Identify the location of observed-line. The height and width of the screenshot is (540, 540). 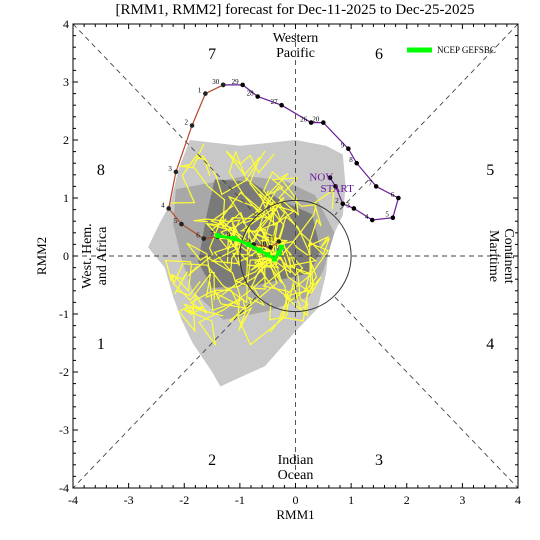
(311, 152).